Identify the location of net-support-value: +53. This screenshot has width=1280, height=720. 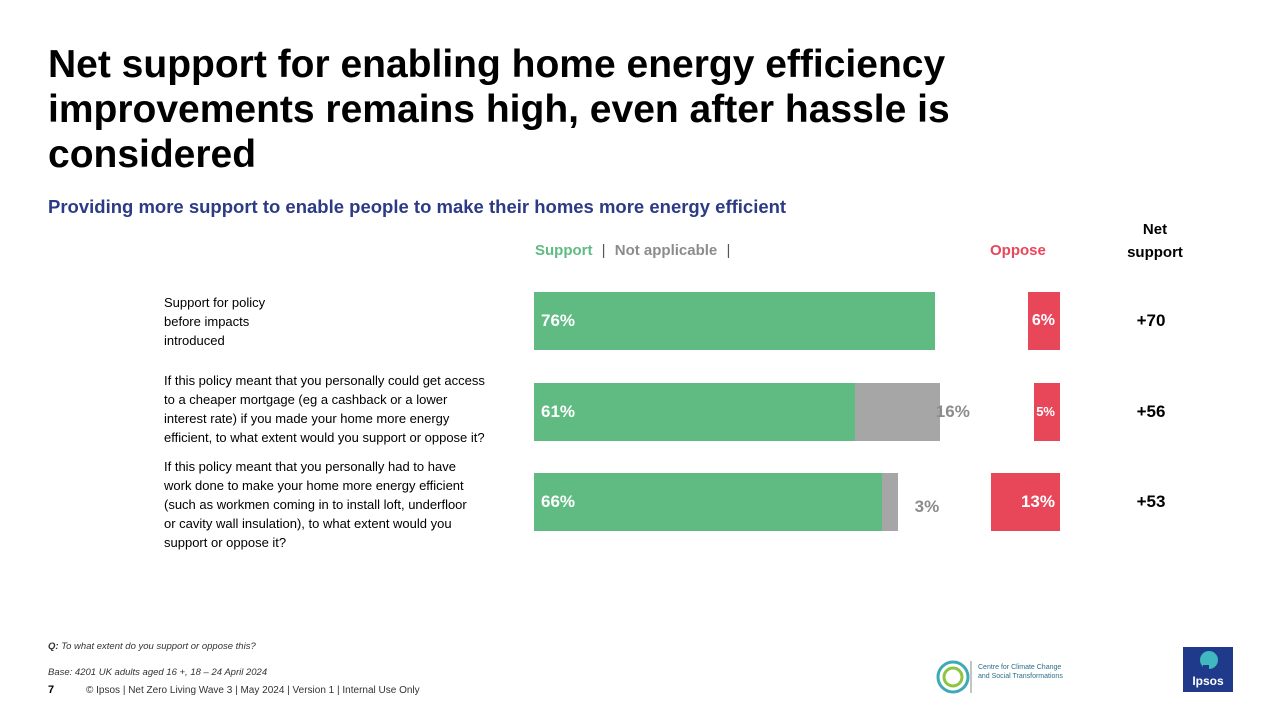
(1151, 501).